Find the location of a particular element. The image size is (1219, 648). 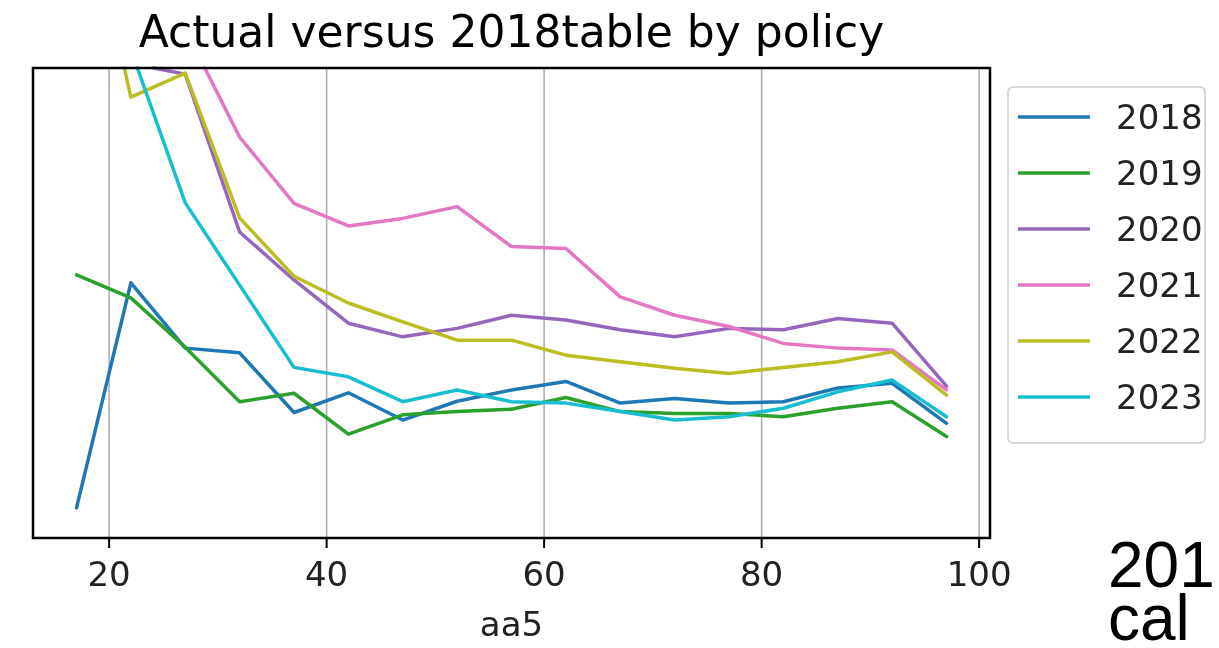

x-tick-label: 80 is located at coordinates (761, 574).